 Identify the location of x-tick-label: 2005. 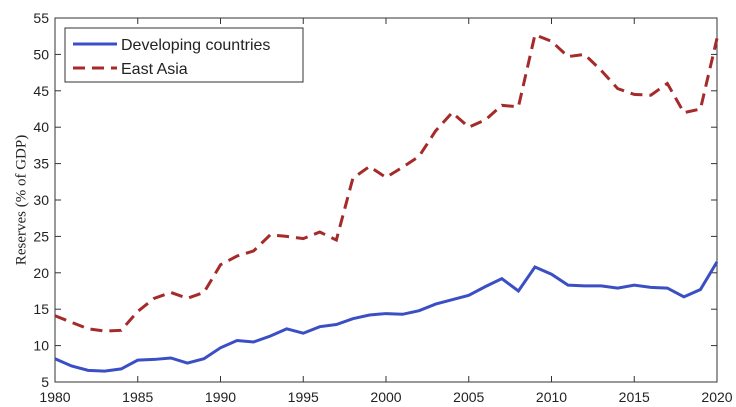
(468, 397).